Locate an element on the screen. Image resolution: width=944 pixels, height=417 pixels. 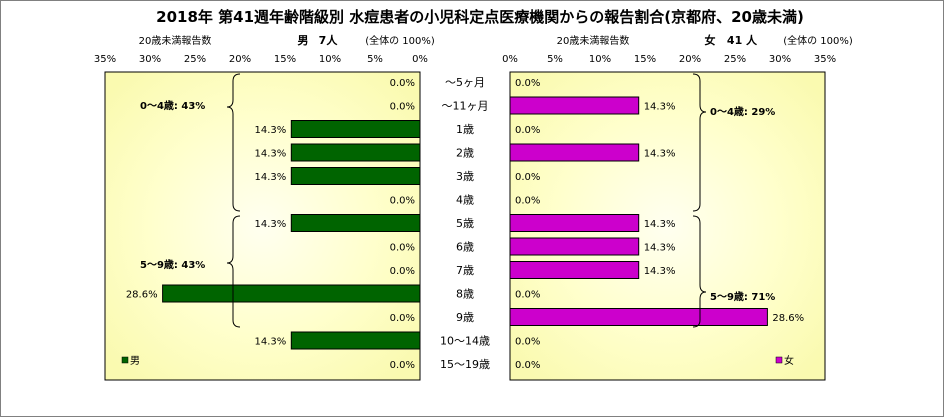
category-label: 4歳 is located at coordinates (465, 200).